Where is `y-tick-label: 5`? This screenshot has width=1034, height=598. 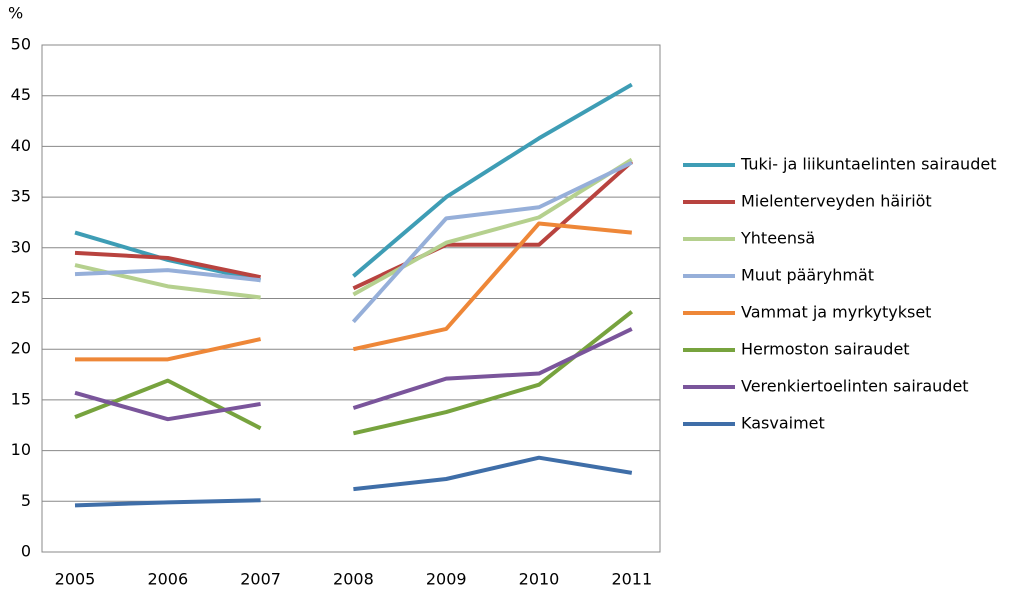
y-tick-label: 5 is located at coordinates (26, 500).